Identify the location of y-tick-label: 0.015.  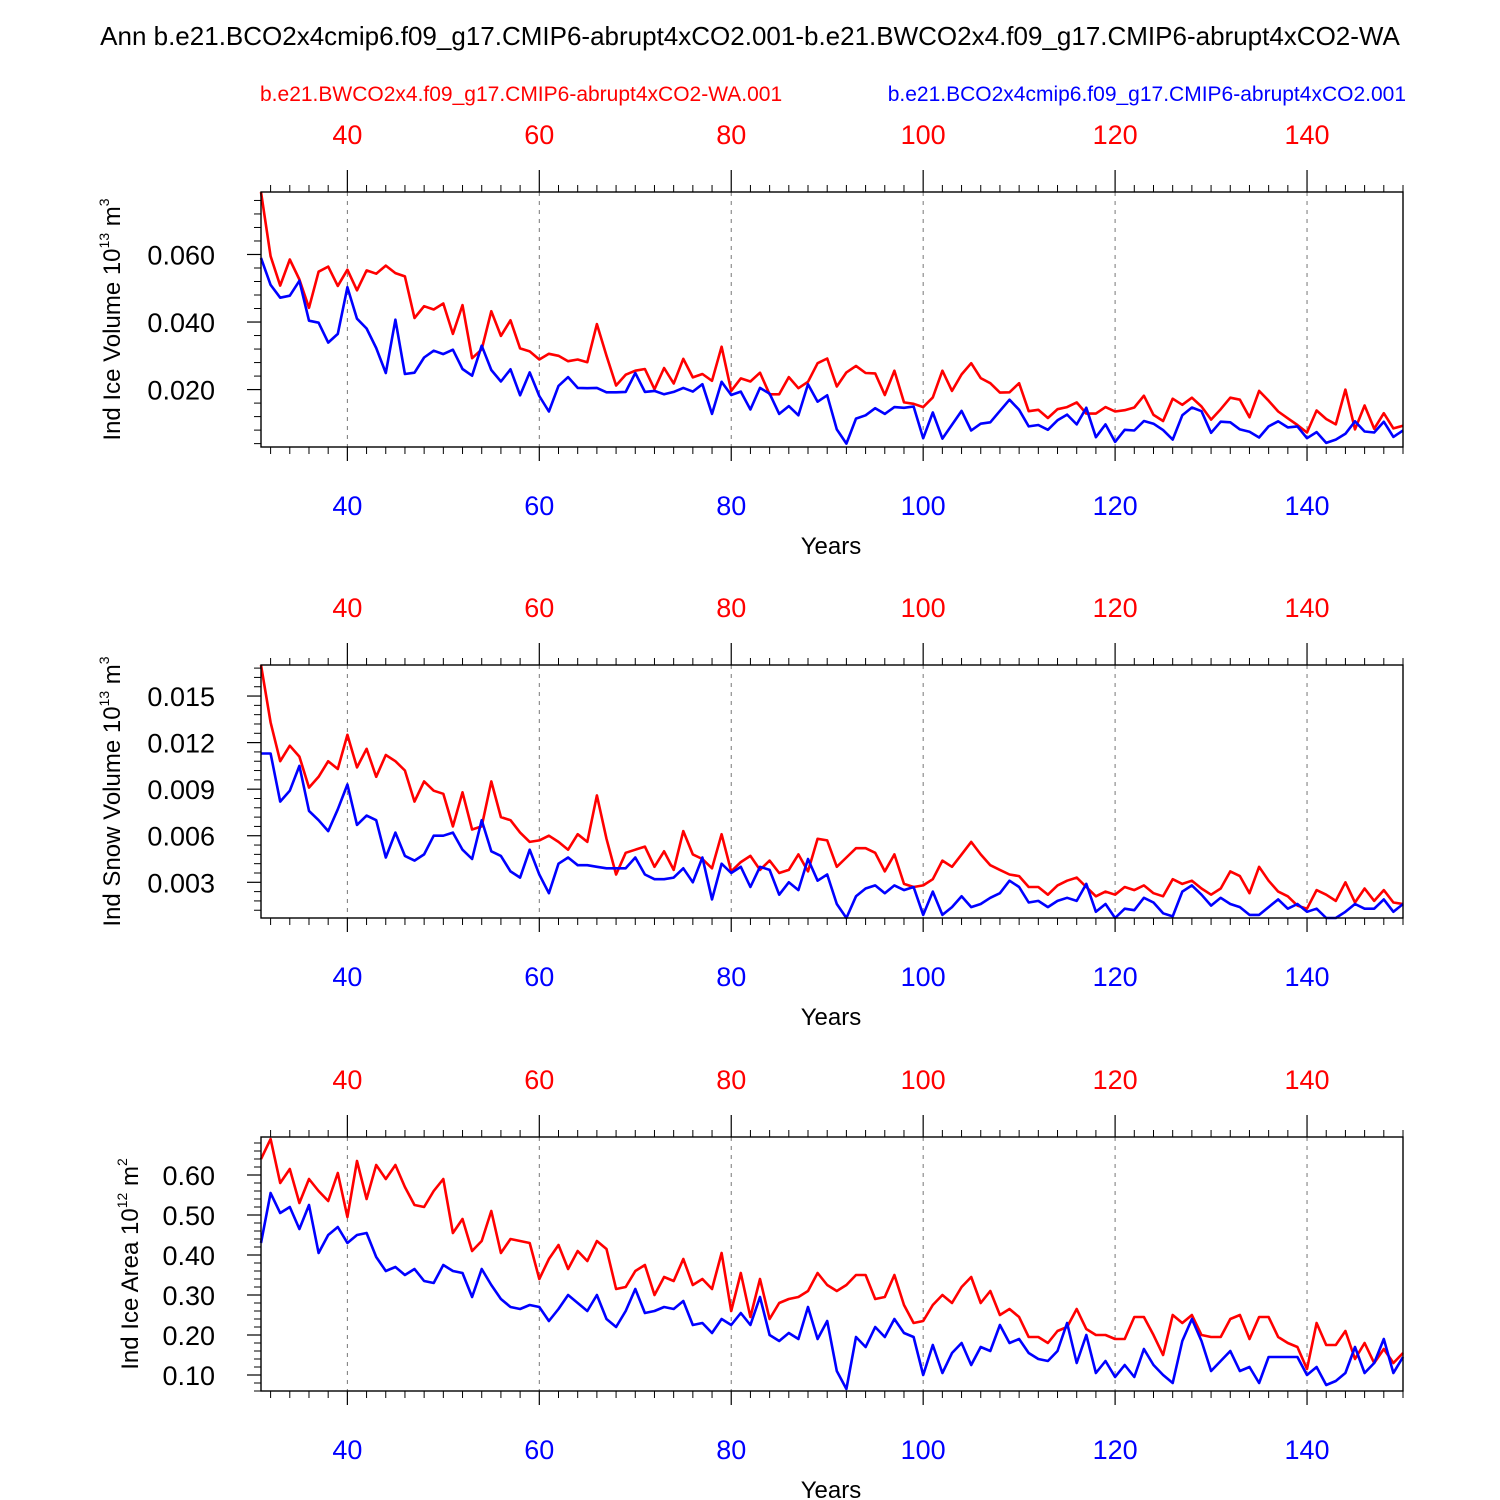
(181, 697).